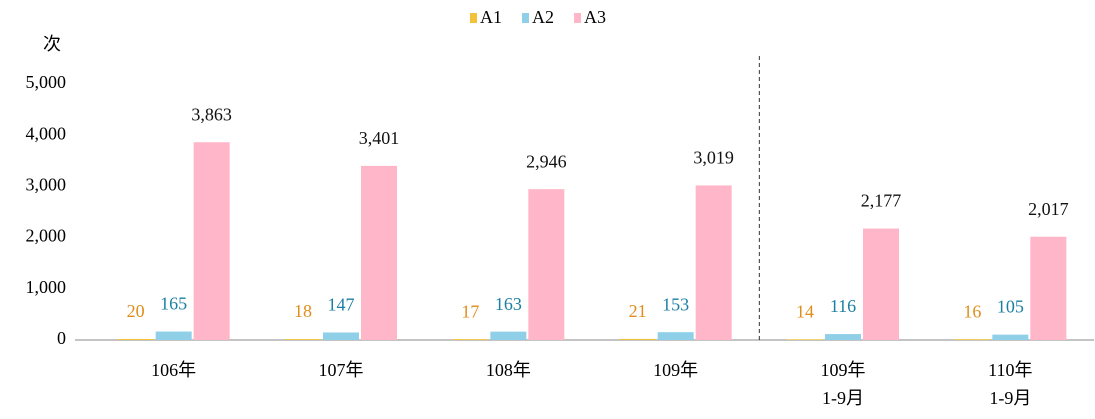  Describe the element at coordinates (46, 236) in the screenshot. I see `y-tick-label: 2,000` at that location.